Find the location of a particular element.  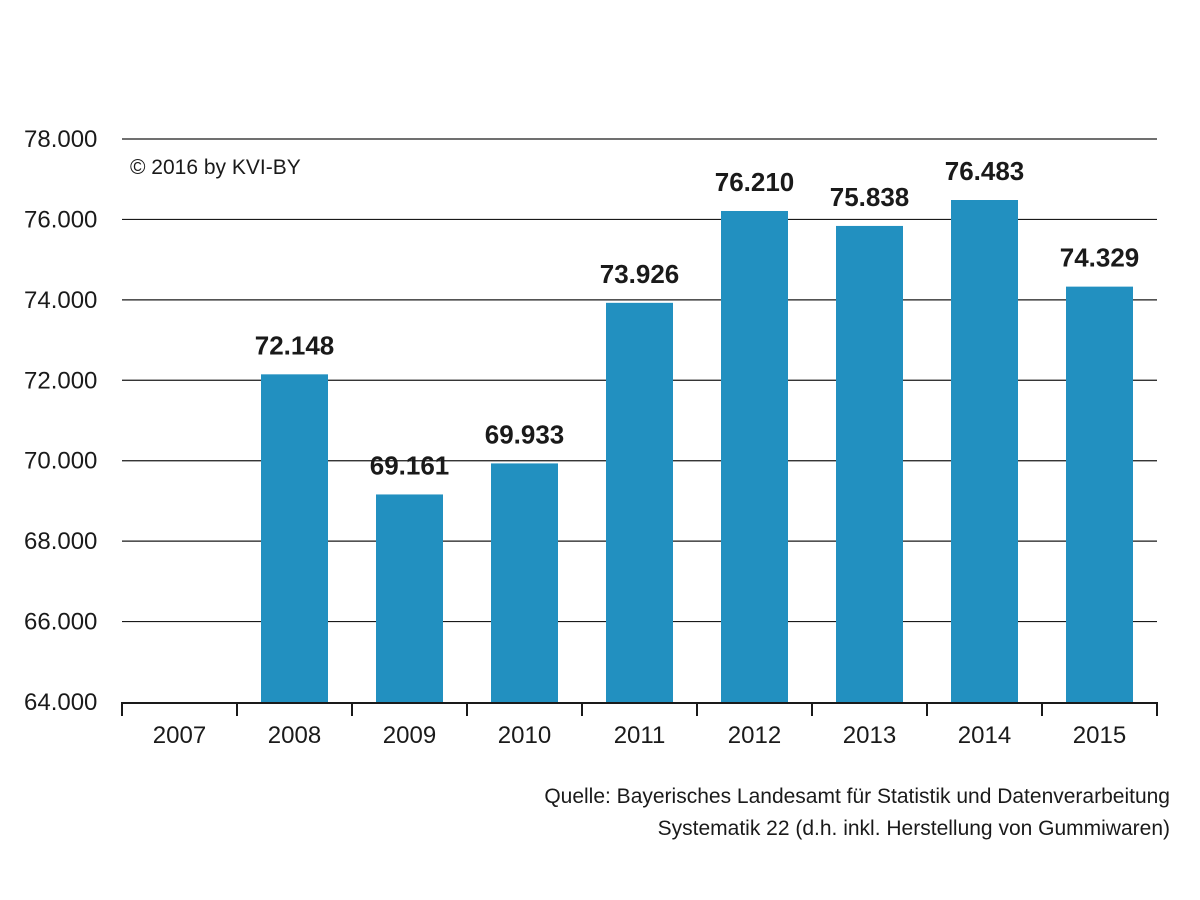

y-tick-label: 76.000 is located at coordinates (60, 219).